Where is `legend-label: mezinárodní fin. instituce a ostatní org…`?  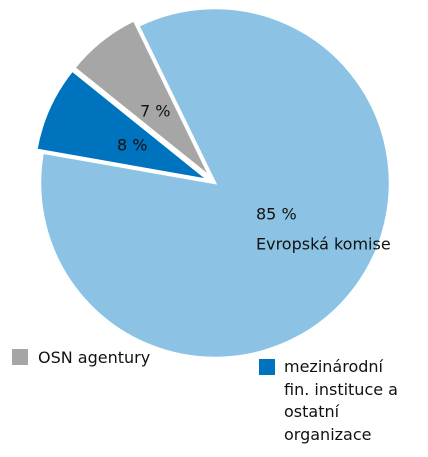
legend-label: mezinárodní fin. instituce a ostatní org… is located at coordinates (341, 400).